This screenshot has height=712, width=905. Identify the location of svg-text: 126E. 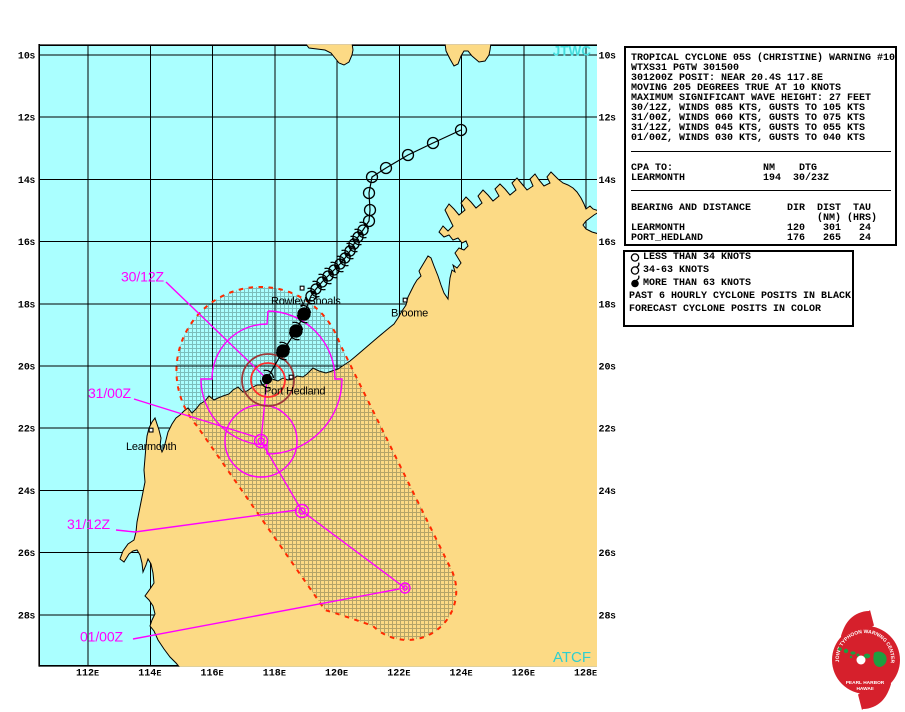
(523, 674).